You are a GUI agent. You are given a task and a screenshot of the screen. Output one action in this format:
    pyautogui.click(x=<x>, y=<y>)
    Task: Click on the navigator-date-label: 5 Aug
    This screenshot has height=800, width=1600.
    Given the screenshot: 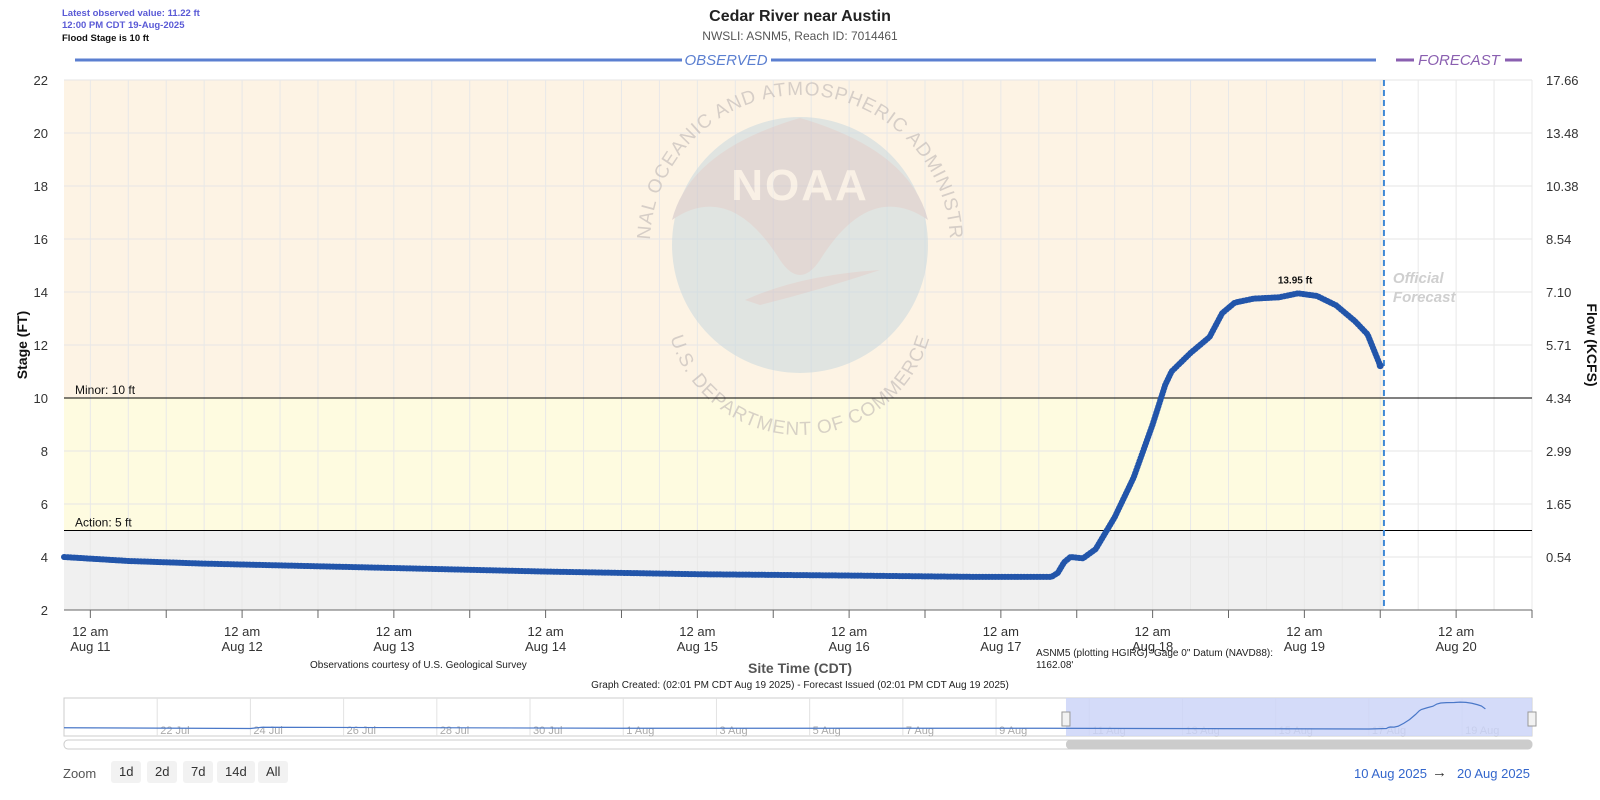 What is the action you would take?
    pyautogui.click(x=827, y=731)
    